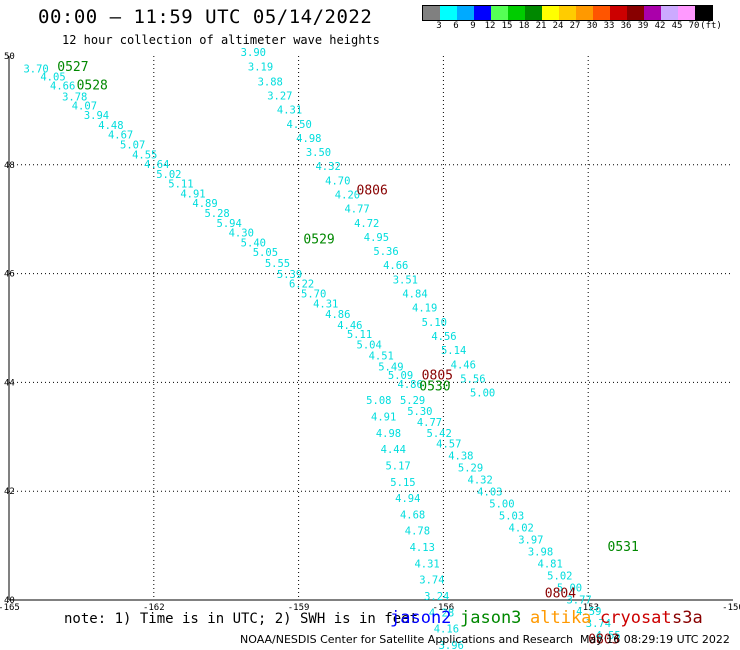  What do you see at coordinates (337, 315) in the screenshot?
I see `wave-height-label: 4.86` at bounding box center [337, 315].